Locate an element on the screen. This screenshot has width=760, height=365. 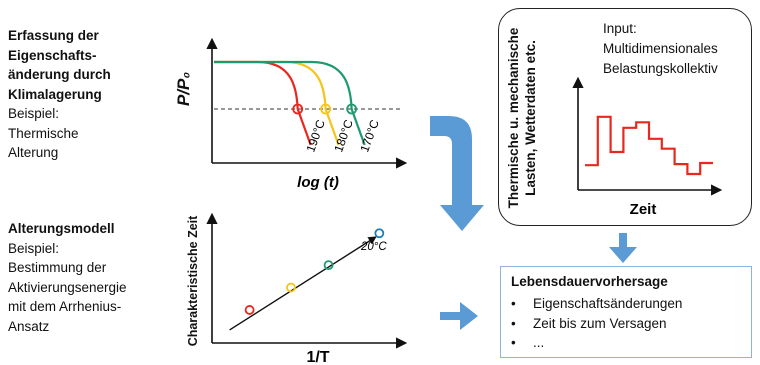
list-item: • Eigenschaftsänderungen is located at coordinates (597, 303).